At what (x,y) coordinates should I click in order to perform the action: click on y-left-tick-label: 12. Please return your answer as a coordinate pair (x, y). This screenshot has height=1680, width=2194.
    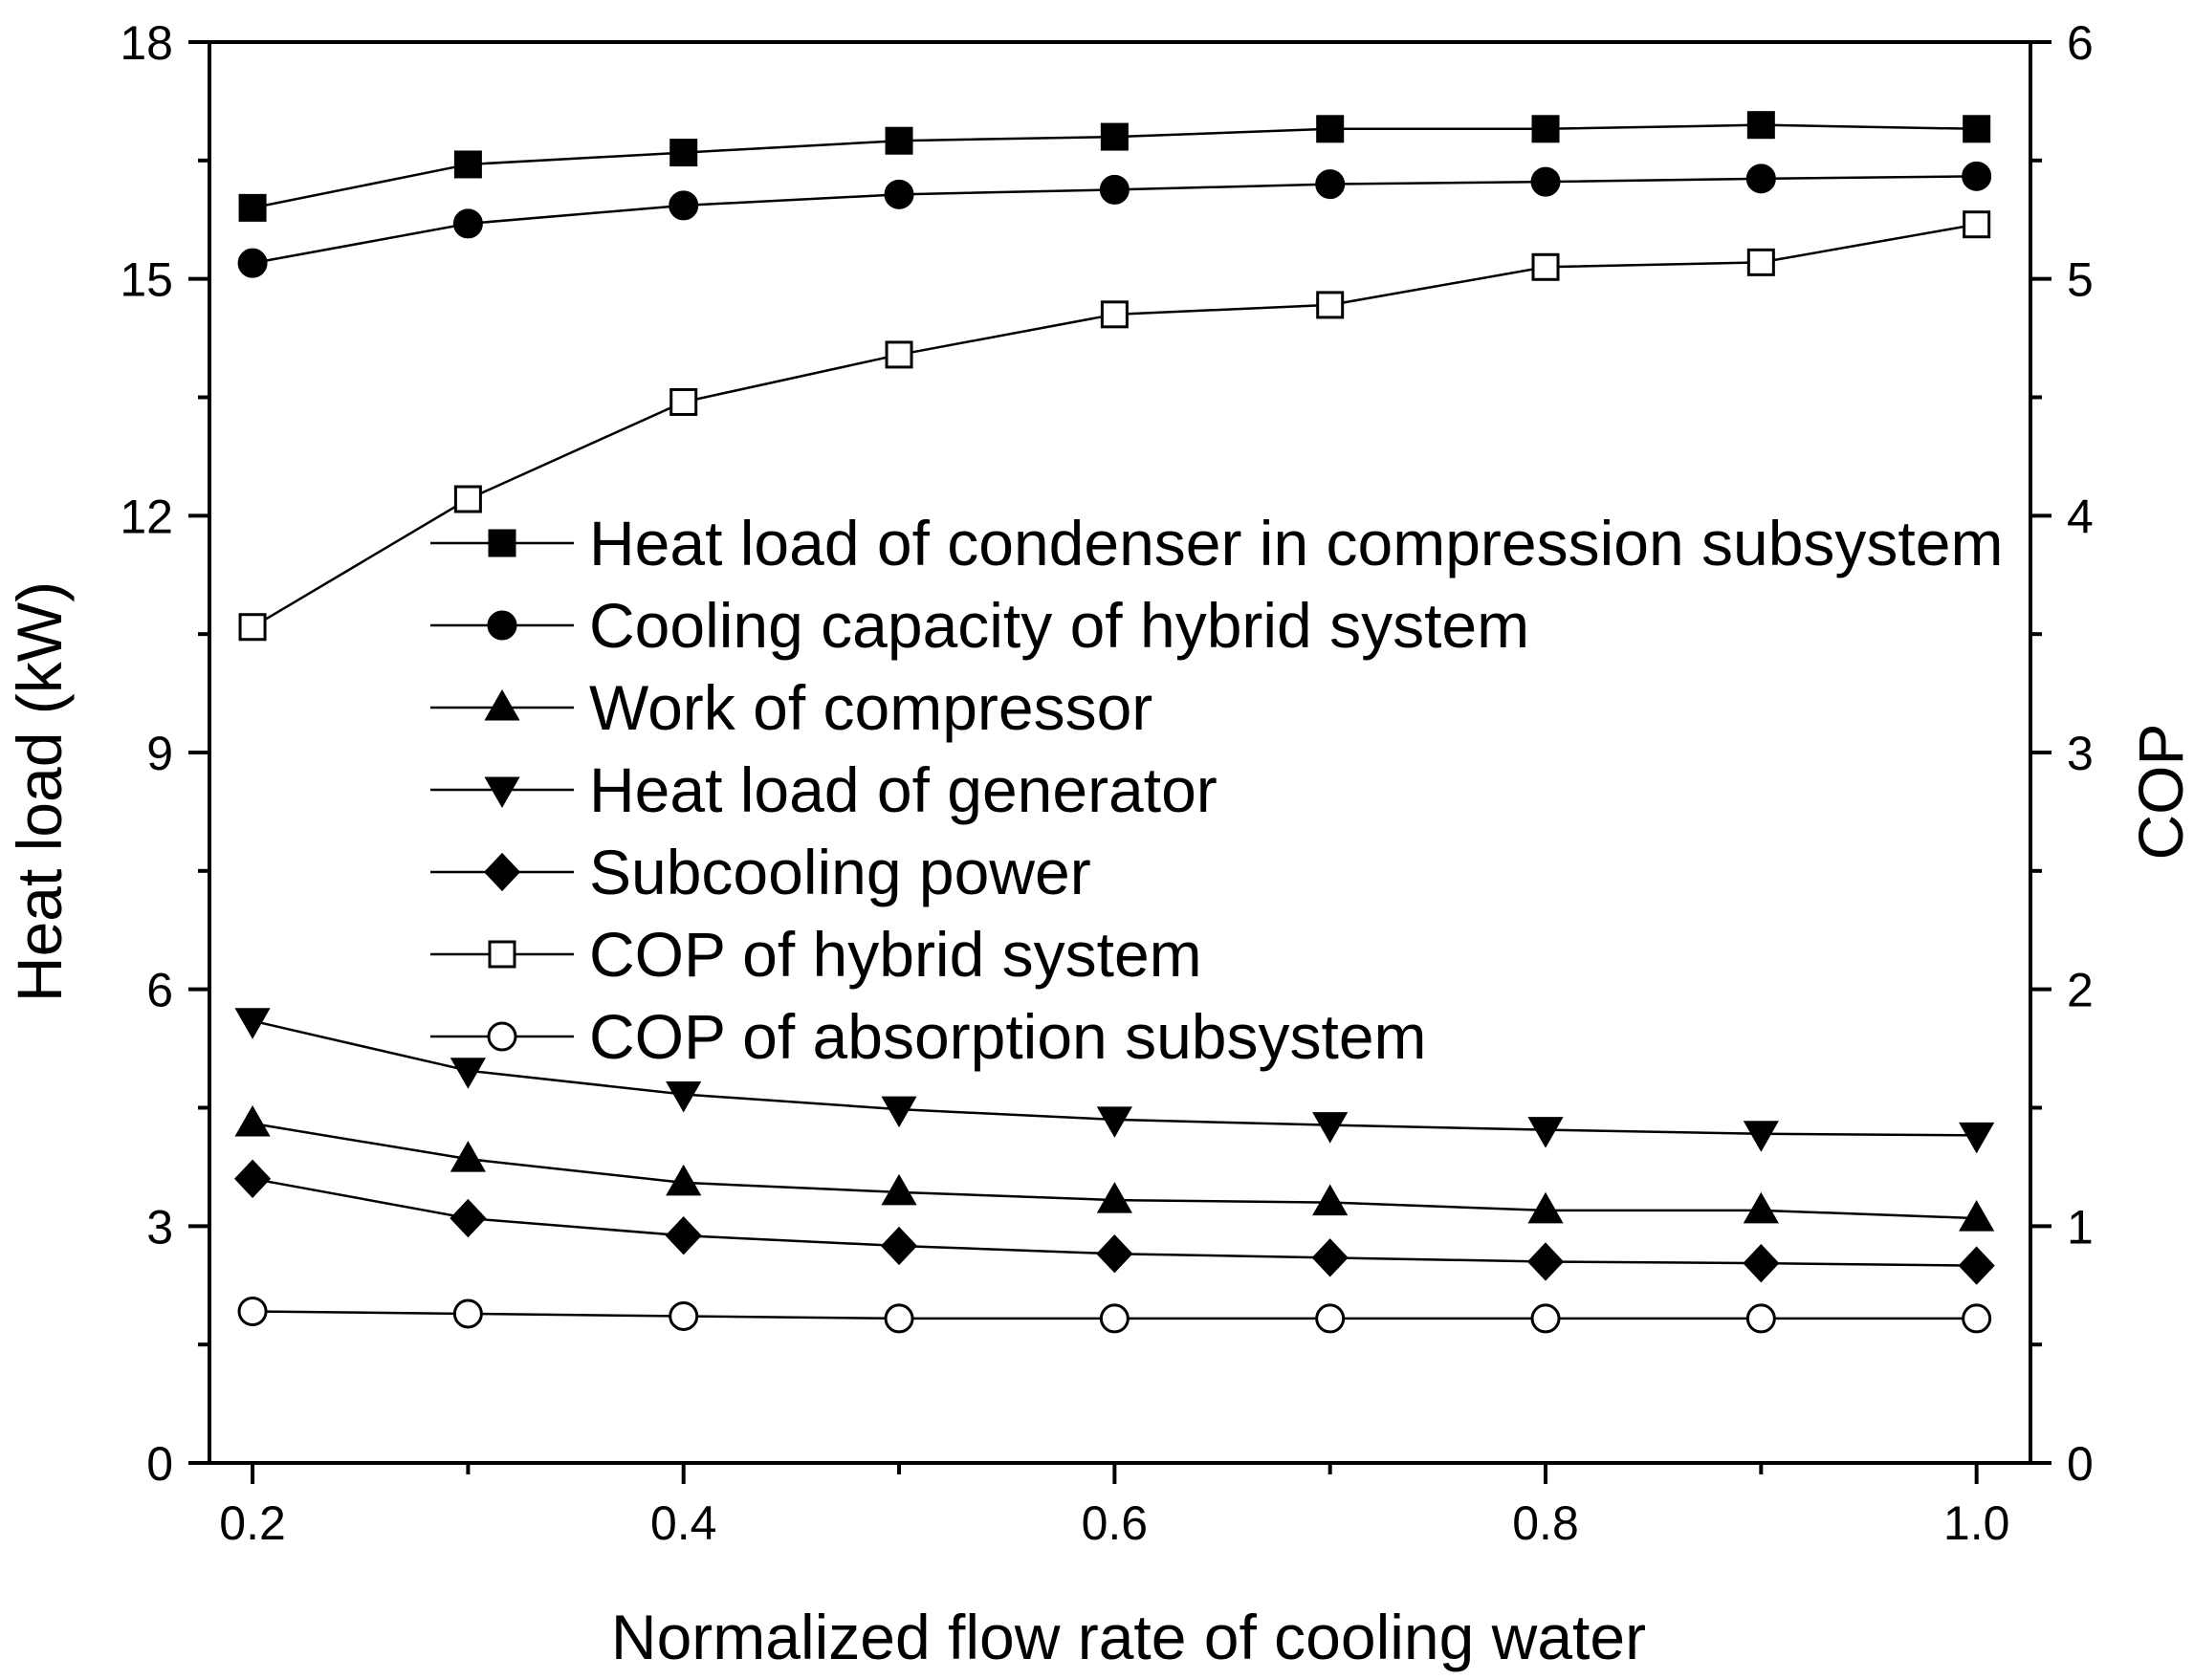
    Looking at the image, I should click on (147, 516).